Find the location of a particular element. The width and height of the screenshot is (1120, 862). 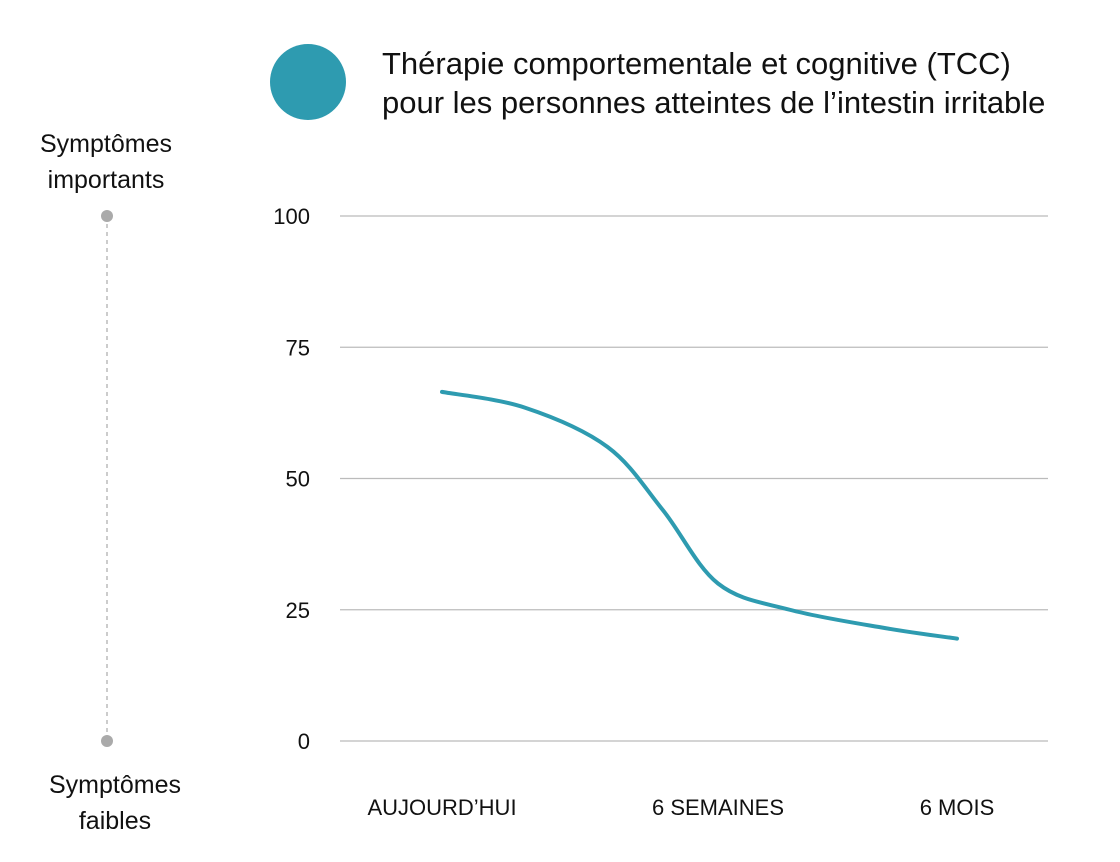

side-top-label-line-1: Symptômes is located at coordinates (106, 144).